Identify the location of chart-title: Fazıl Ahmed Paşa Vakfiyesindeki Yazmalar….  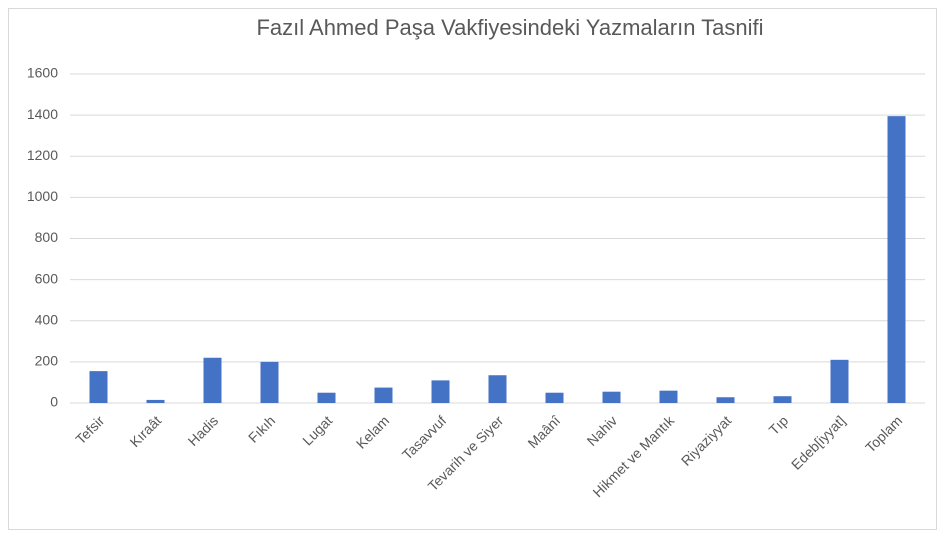
(509, 27).